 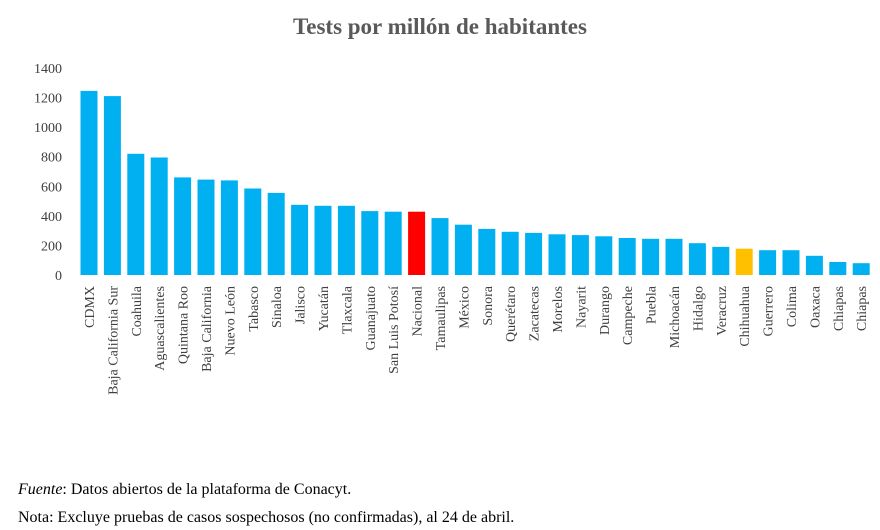 What do you see at coordinates (48, 128) in the screenshot?
I see `y-tick-label: 1000` at bounding box center [48, 128].